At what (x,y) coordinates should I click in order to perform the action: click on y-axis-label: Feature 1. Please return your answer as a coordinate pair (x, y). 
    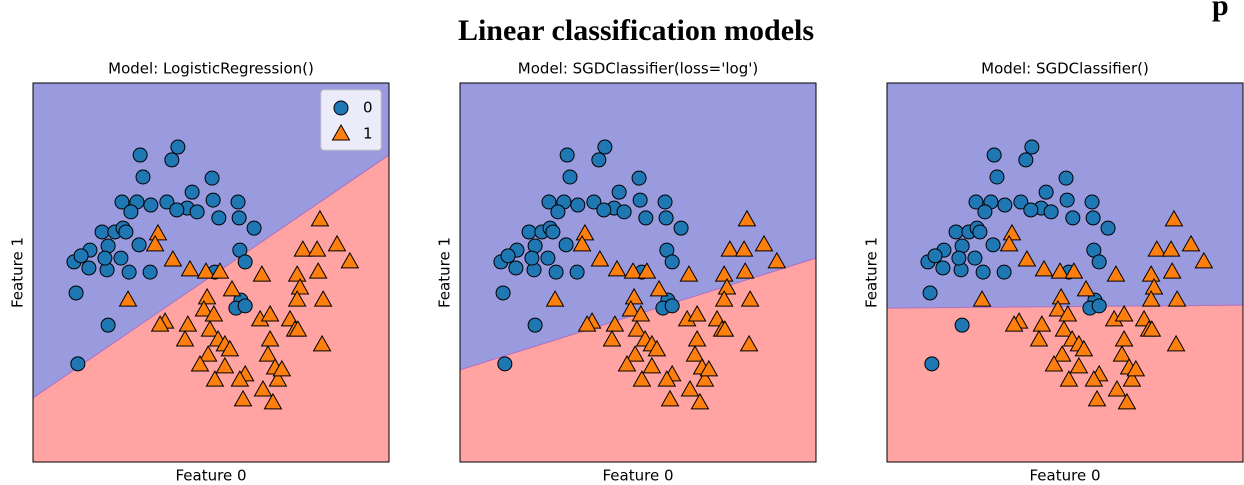
    Looking at the image, I should click on (872, 272).